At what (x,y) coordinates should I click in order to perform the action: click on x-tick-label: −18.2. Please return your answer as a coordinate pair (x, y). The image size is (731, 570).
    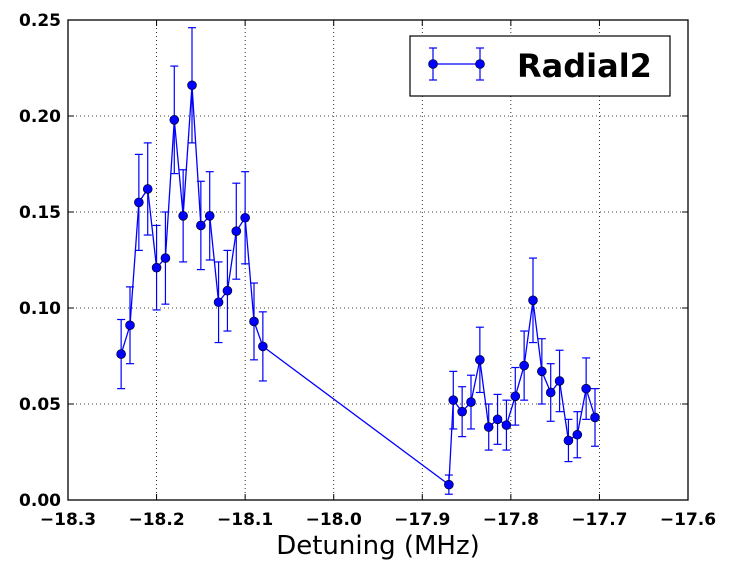
    Looking at the image, I should click on (156, 520).